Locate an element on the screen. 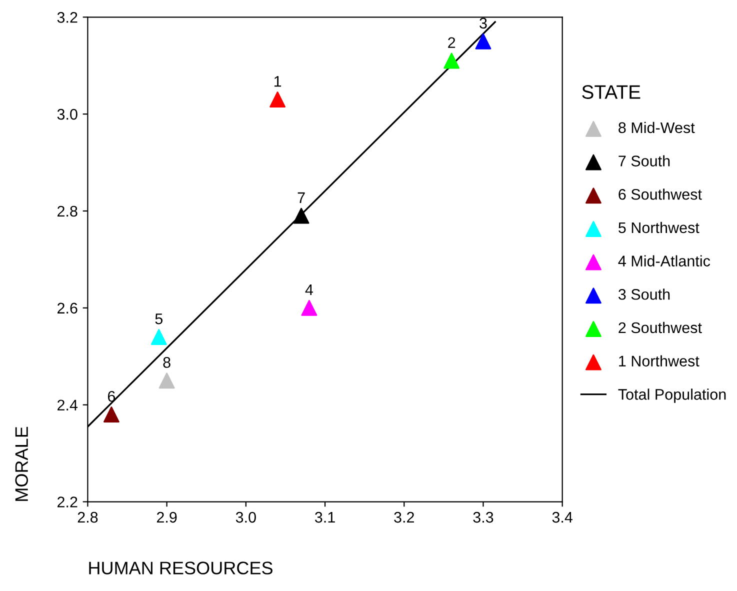  annotation: 4 is located at coordinates (309, 290).